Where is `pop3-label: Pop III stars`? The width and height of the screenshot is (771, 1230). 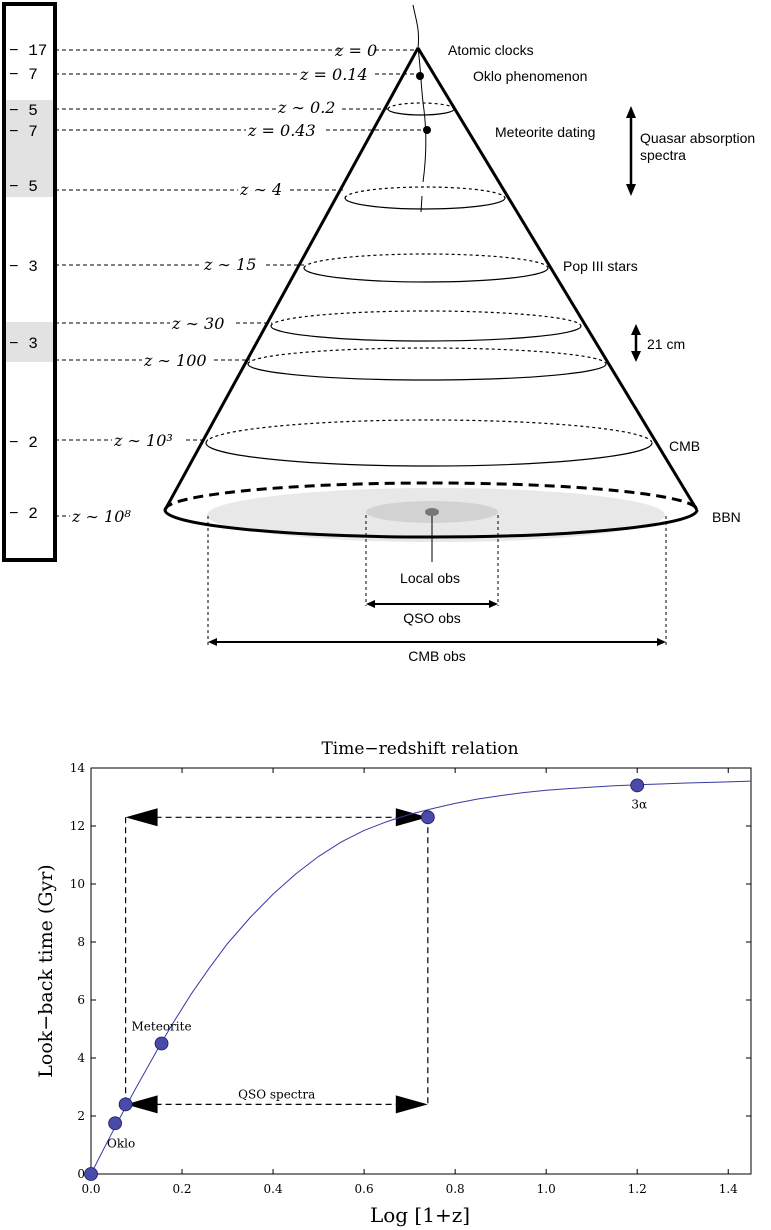 pop3-label: Pop III stars is located at coordinates (600, 266).